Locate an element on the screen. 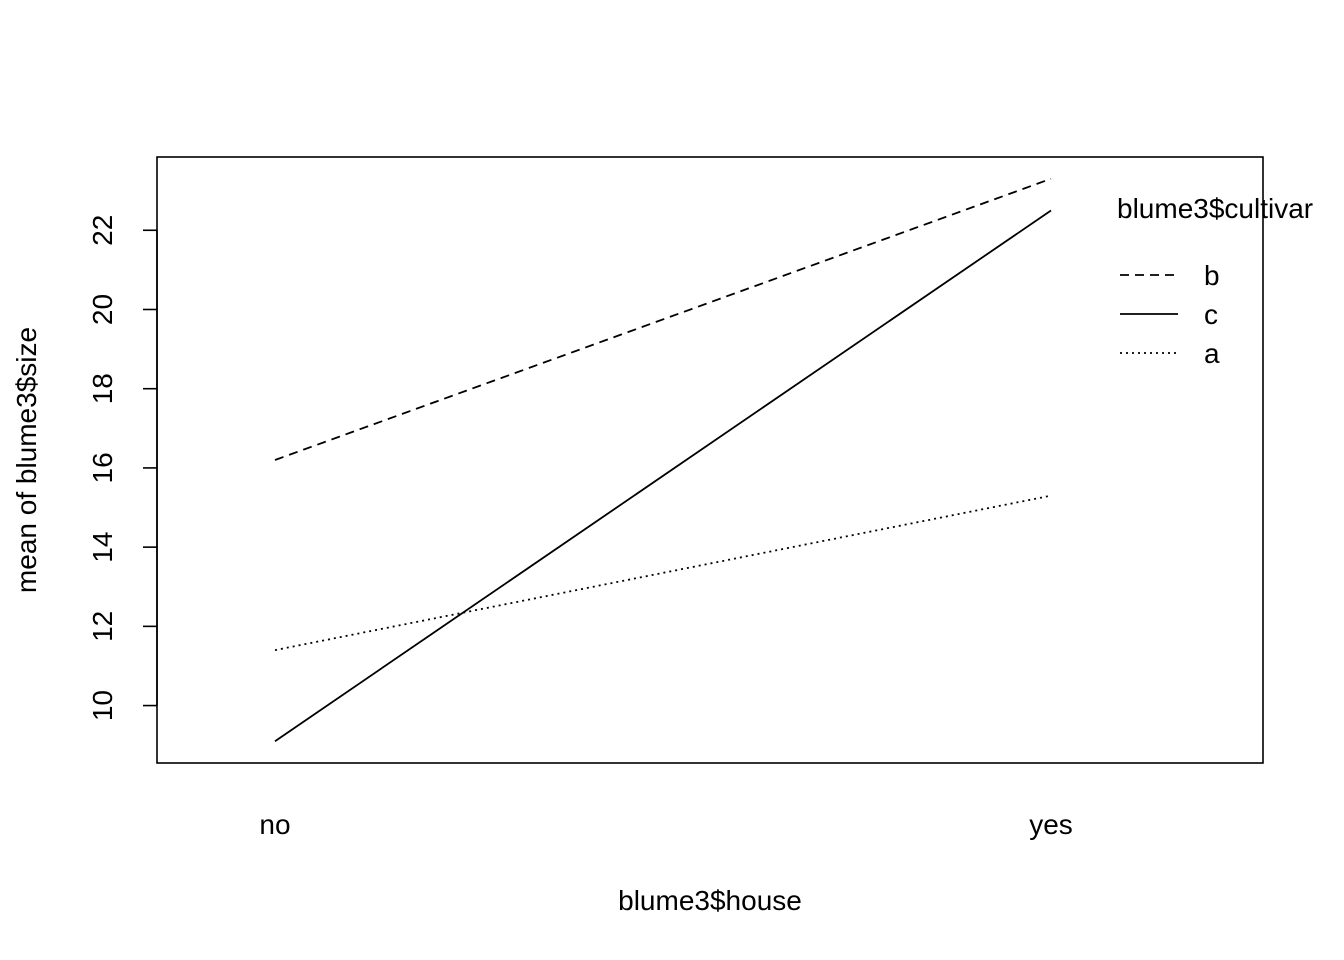 The width and height of the screenshot is (1344, 960). legend-title: blume3$cultivar is located at coordinates (1215, 208).